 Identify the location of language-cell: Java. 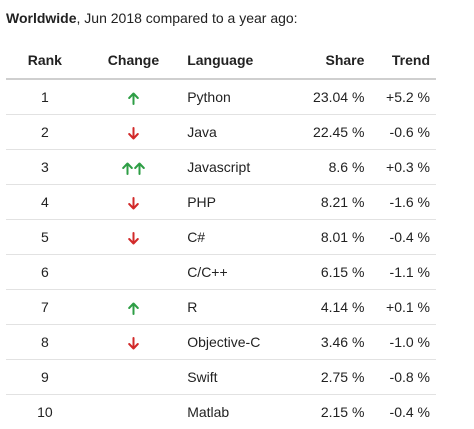
(239, 132).